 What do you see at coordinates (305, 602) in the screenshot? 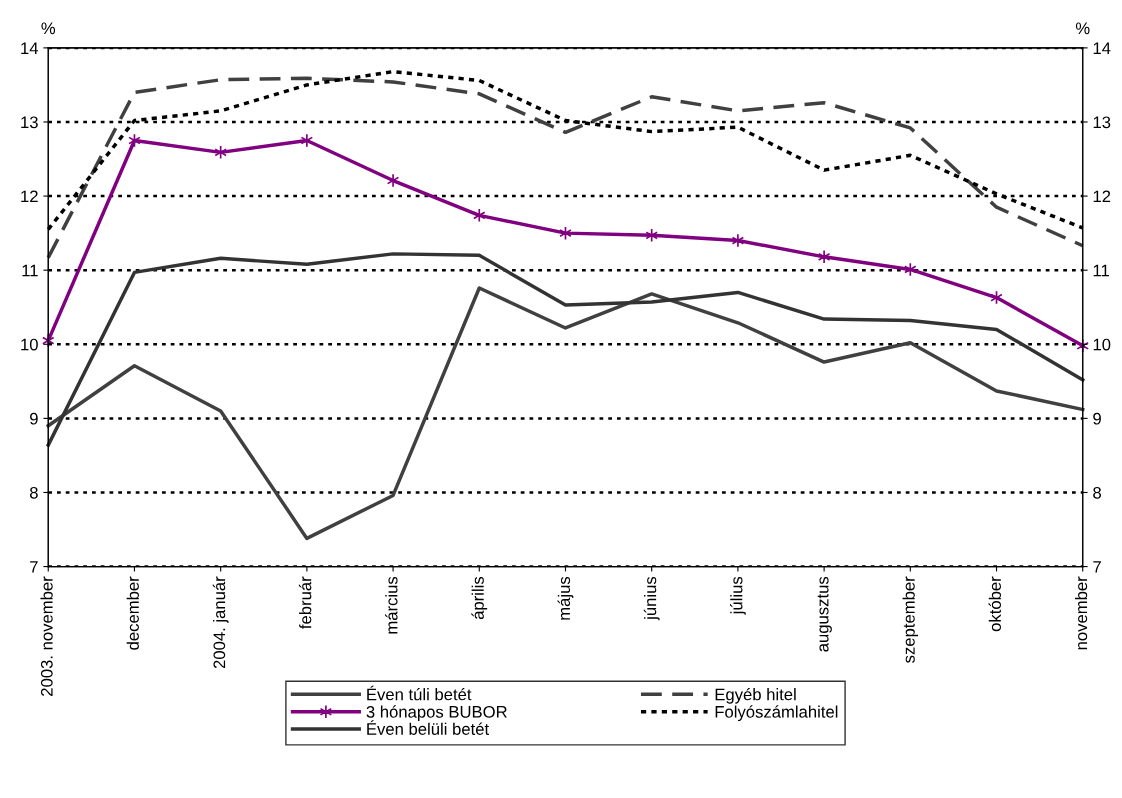
I see `x-tick-label: február` at bounding box center [305, 602].